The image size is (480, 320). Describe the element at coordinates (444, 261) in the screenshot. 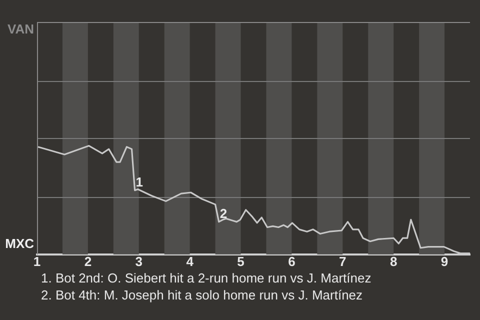

I see `x-tick-label: 9` at that location.